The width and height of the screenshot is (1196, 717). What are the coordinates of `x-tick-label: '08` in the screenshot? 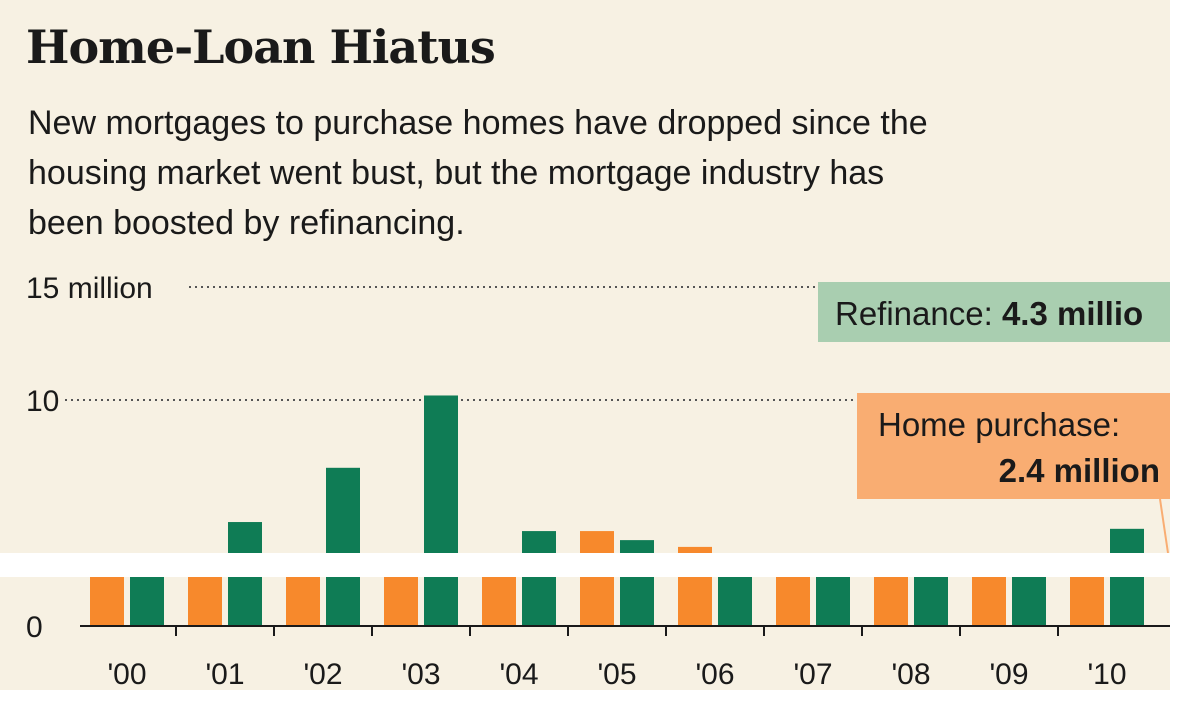 It's located at (910, 674).